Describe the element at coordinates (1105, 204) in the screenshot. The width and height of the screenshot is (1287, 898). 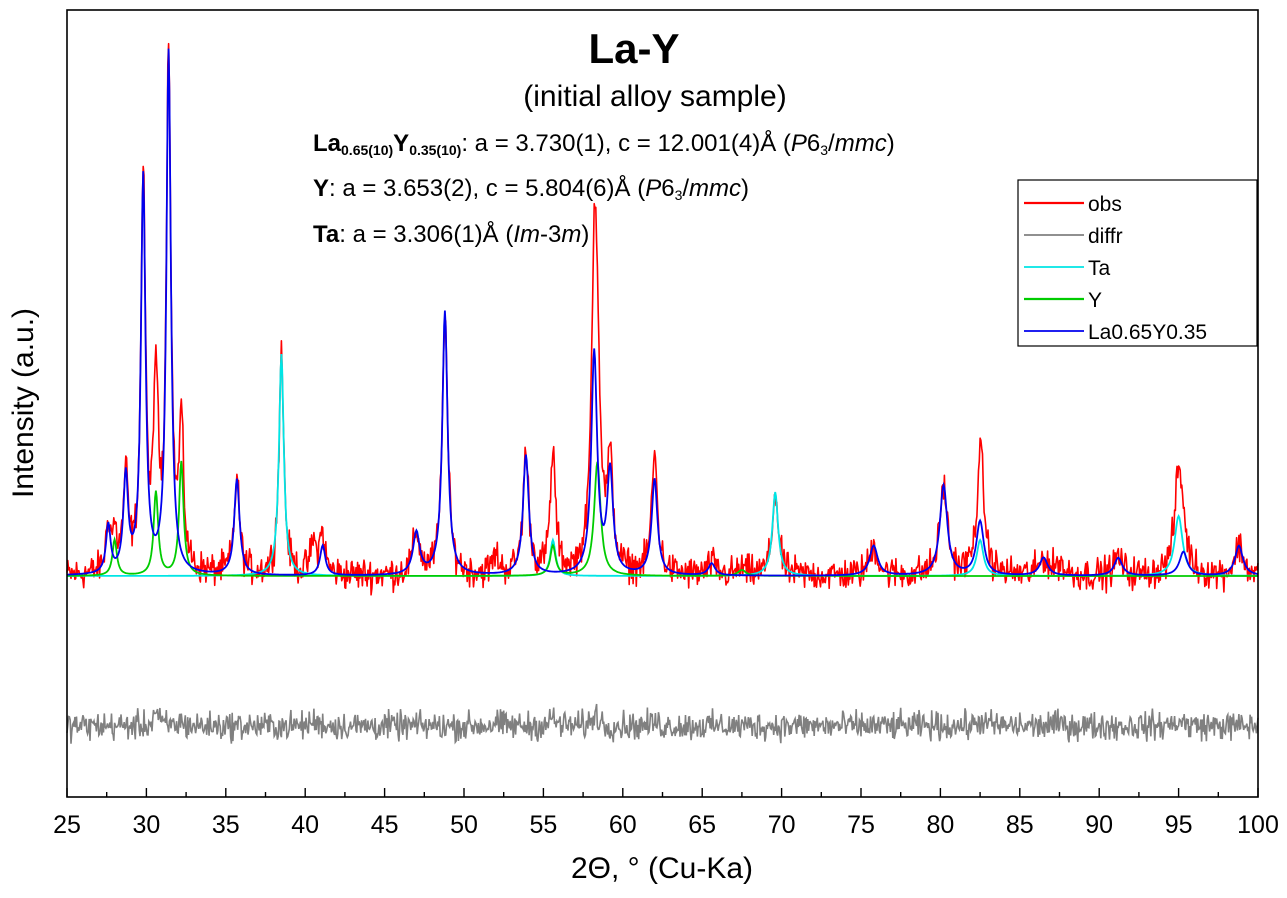
I see `legend-label: obs` at that location.